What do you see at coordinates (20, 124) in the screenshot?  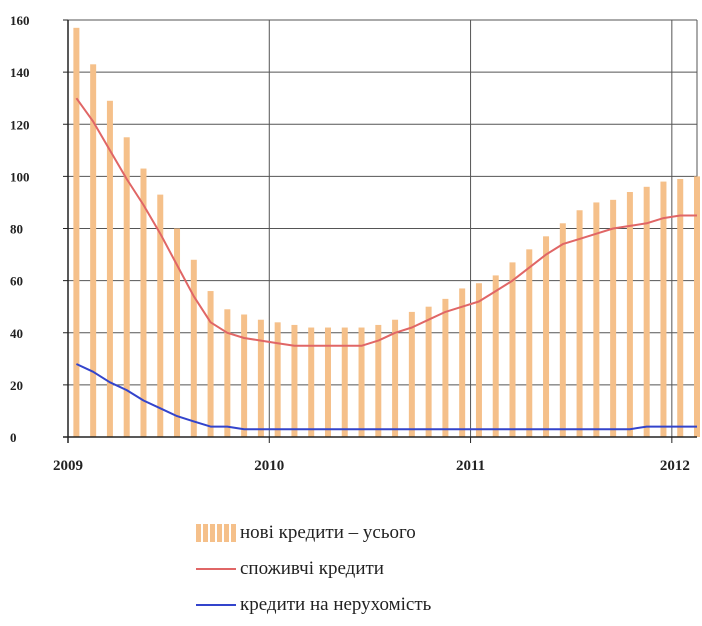 I see `y-tick-label: 120` at bounding box center [20, 124].